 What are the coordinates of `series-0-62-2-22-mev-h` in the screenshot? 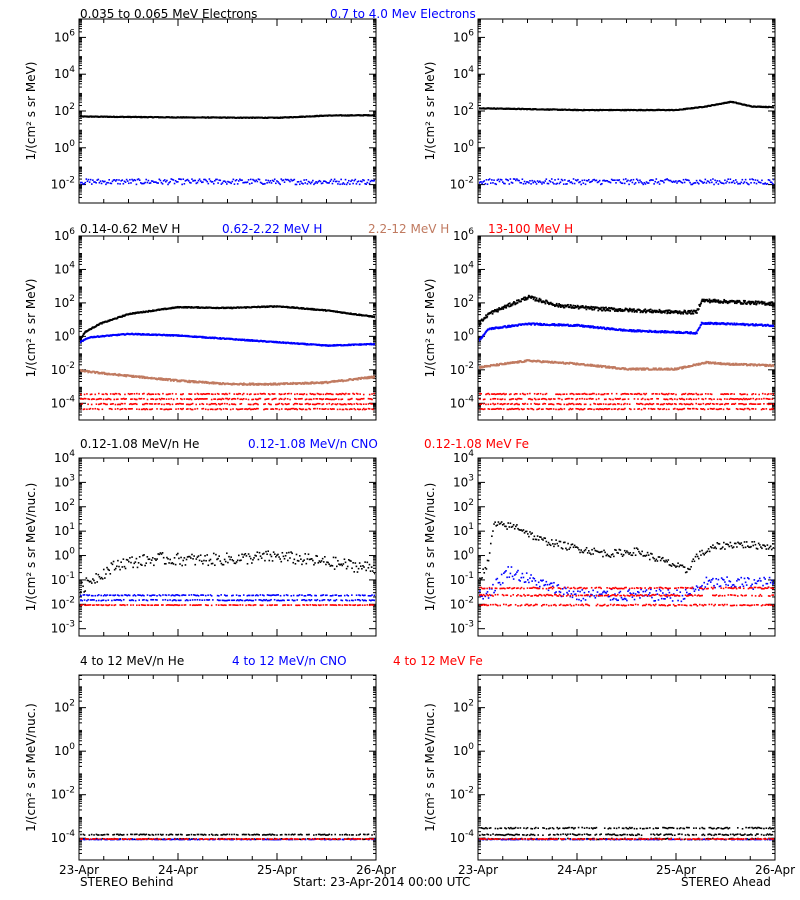 It's located at (227, 339).